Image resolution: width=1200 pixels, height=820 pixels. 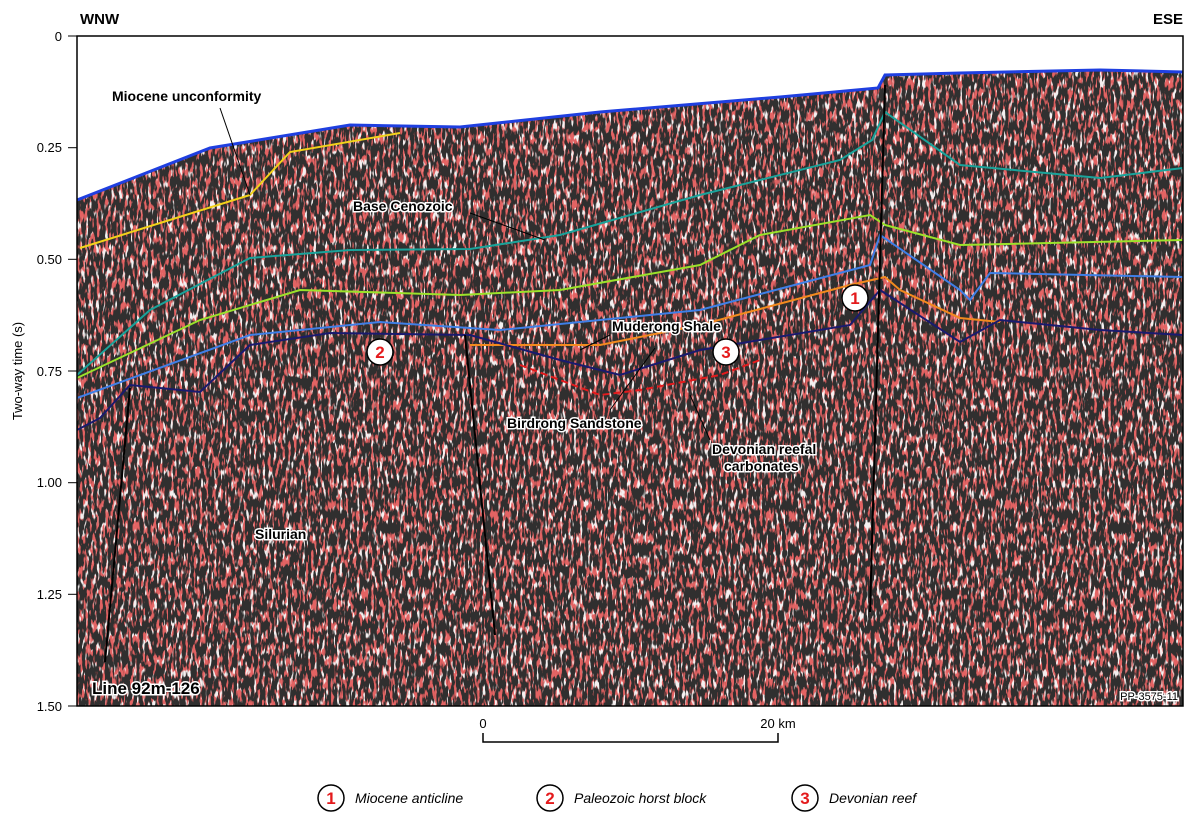 What do you see at coordinates (574, 423) in the screenshot?
I see `label-birdrong-sandstone: Birdrong Sandstone` at bounding box center [574, 423].